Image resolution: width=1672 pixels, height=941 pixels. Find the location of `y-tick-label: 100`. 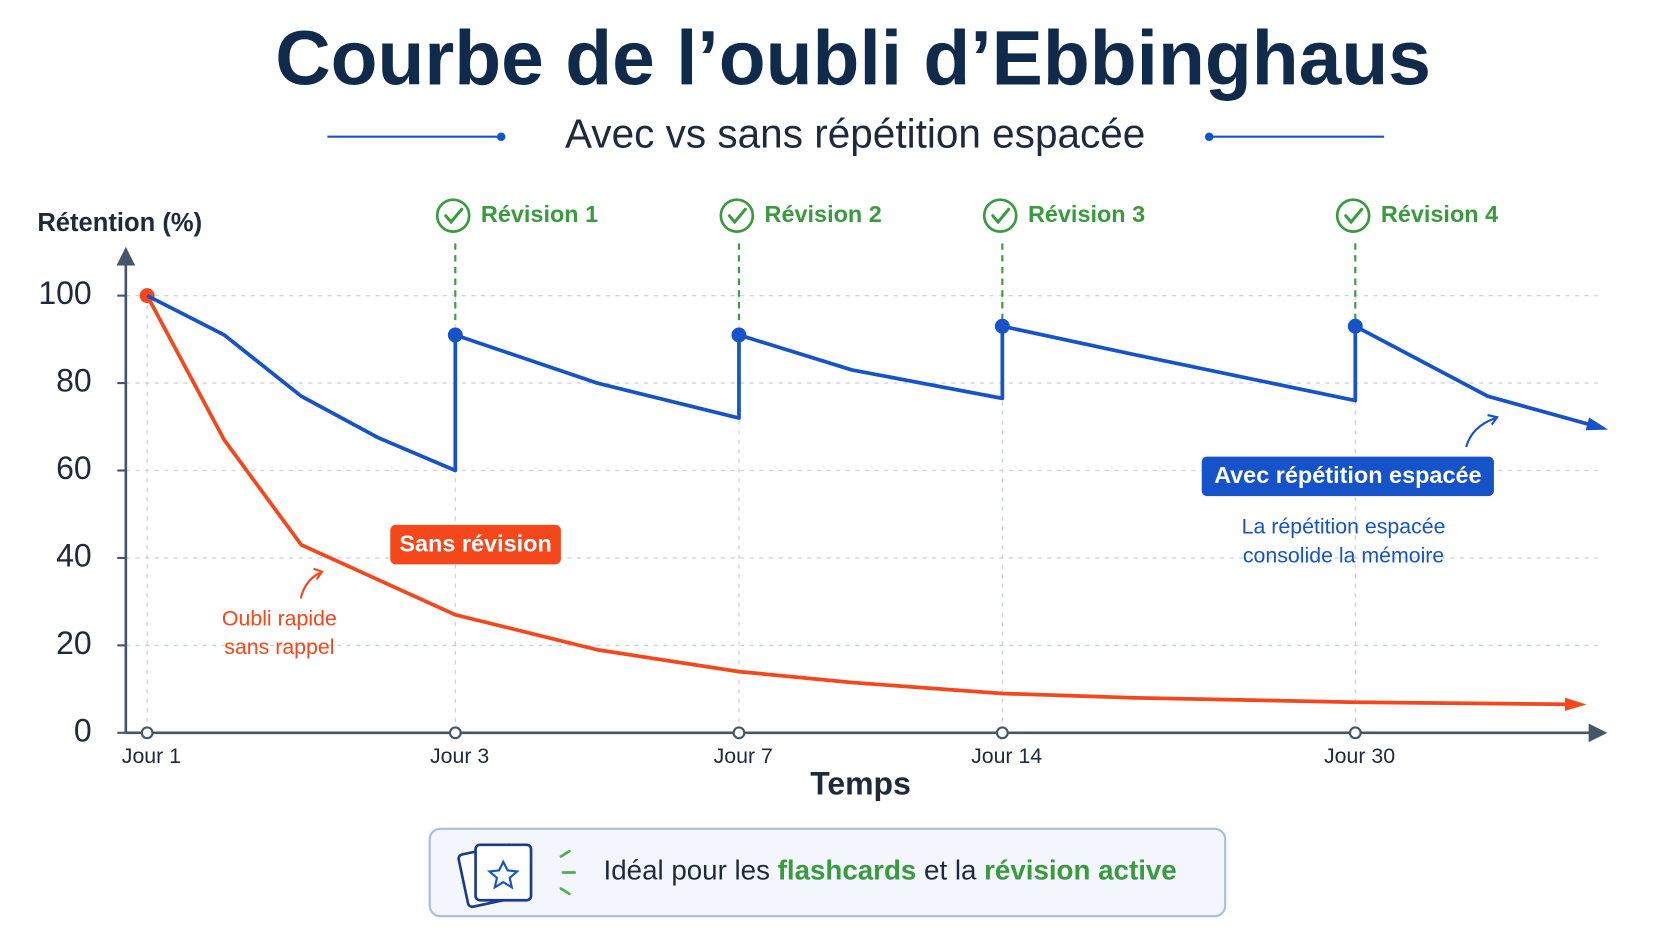

y-tick-label: 100 is located at coordinates (64, 293).